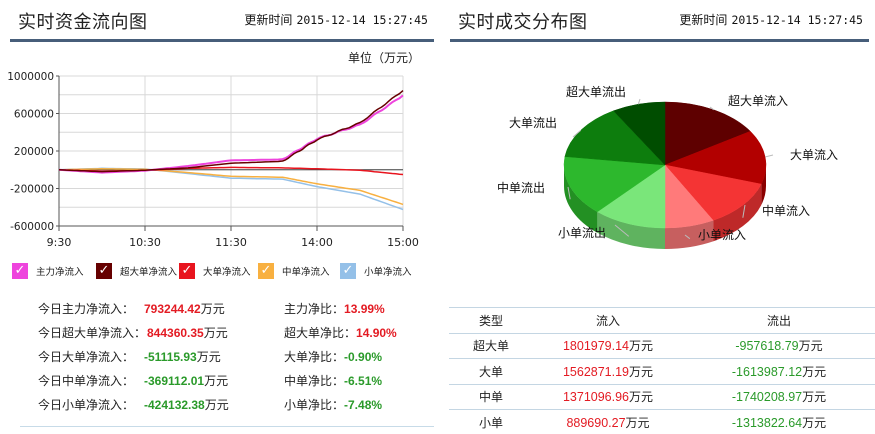 This screenshot has height=434, width=875. Describe the element at coordinates (172, 309) in the screenshot. I see `stat-number: 793244.42` at that location.